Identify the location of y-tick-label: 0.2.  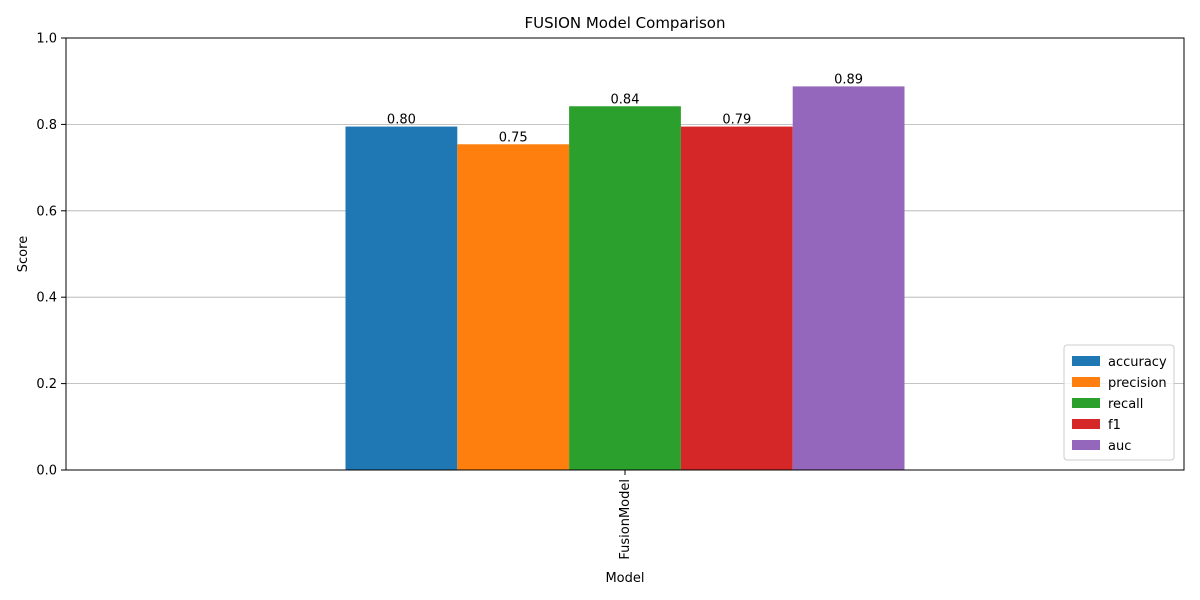
(46, 384).